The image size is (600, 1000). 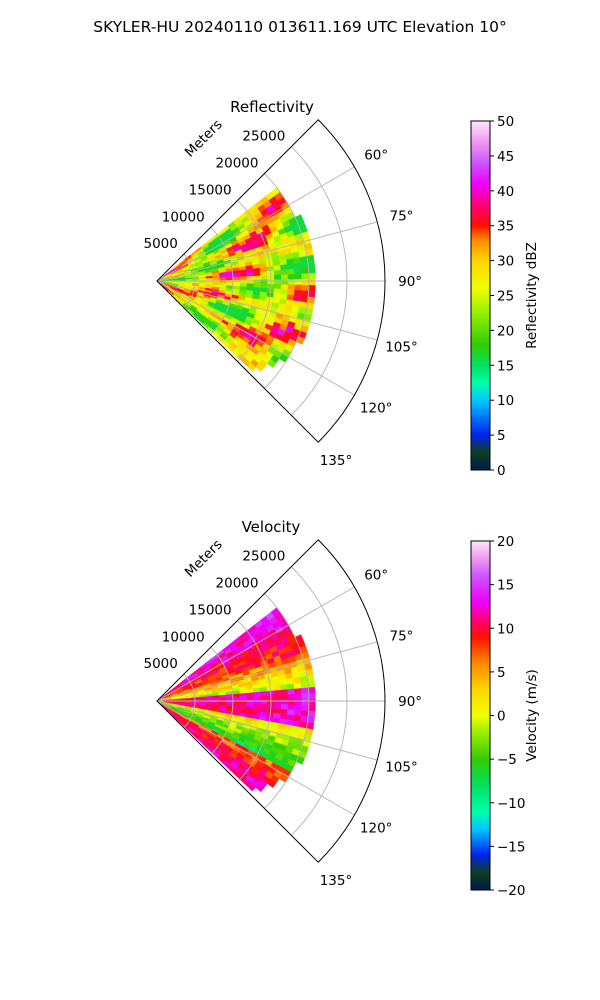 What do you see at coordinates (511, 804) in the screenshot?
I see `colorbar-tick-label: −10` at bounding box center [511, 804].